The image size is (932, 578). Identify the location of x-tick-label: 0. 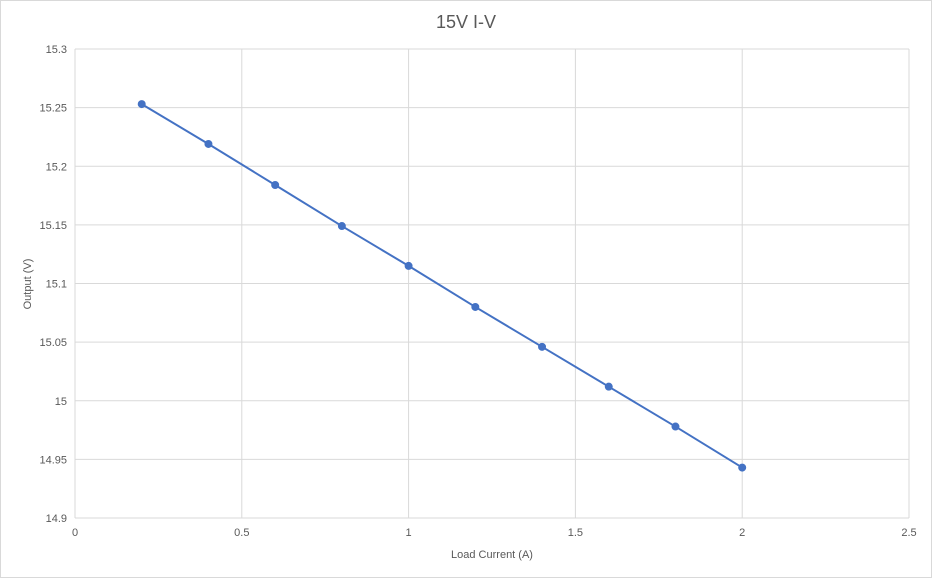
(75, 533).